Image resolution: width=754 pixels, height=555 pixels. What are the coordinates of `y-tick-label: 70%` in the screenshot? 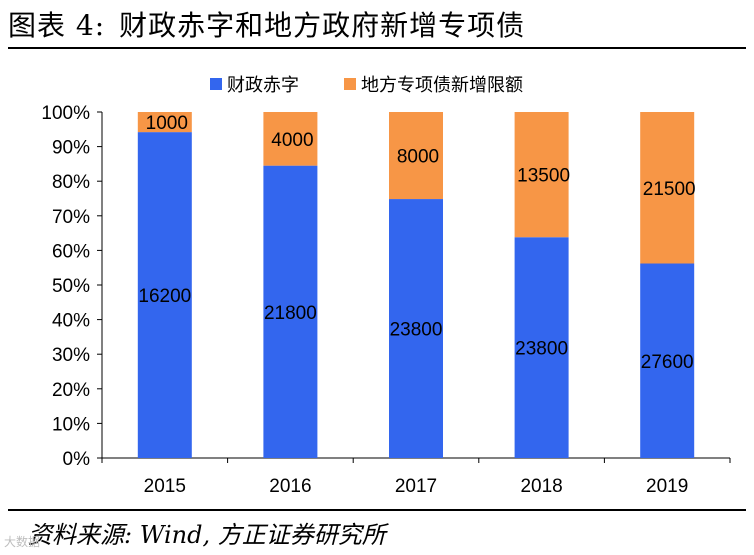 It's located at (71, 217).